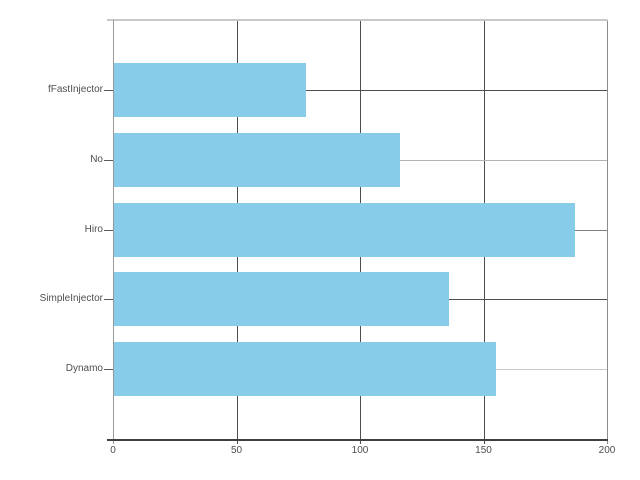  What do you see at coordinates (357, 20) in the screenshot?
I see `plot-border-top` at bounding box center [357, 20].